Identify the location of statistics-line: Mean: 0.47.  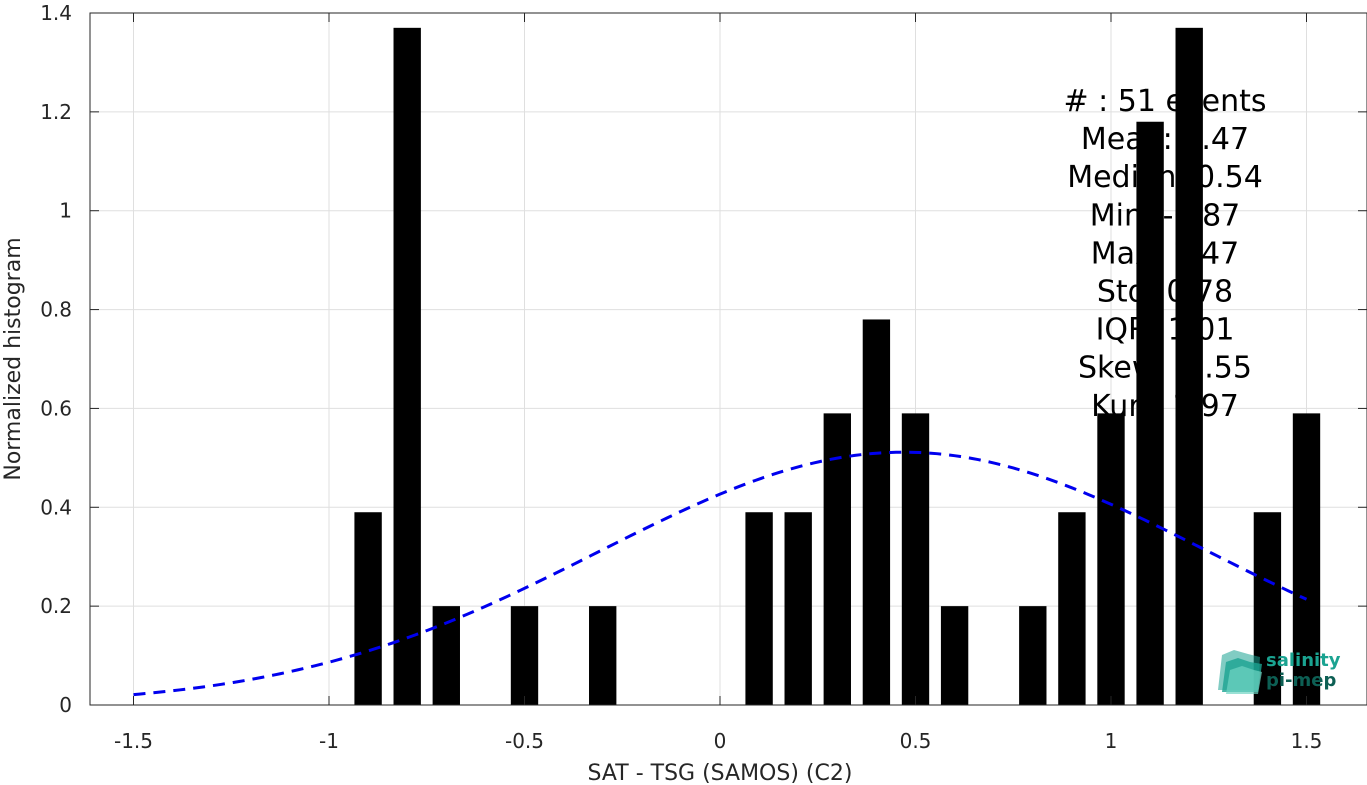
(1165, 139).